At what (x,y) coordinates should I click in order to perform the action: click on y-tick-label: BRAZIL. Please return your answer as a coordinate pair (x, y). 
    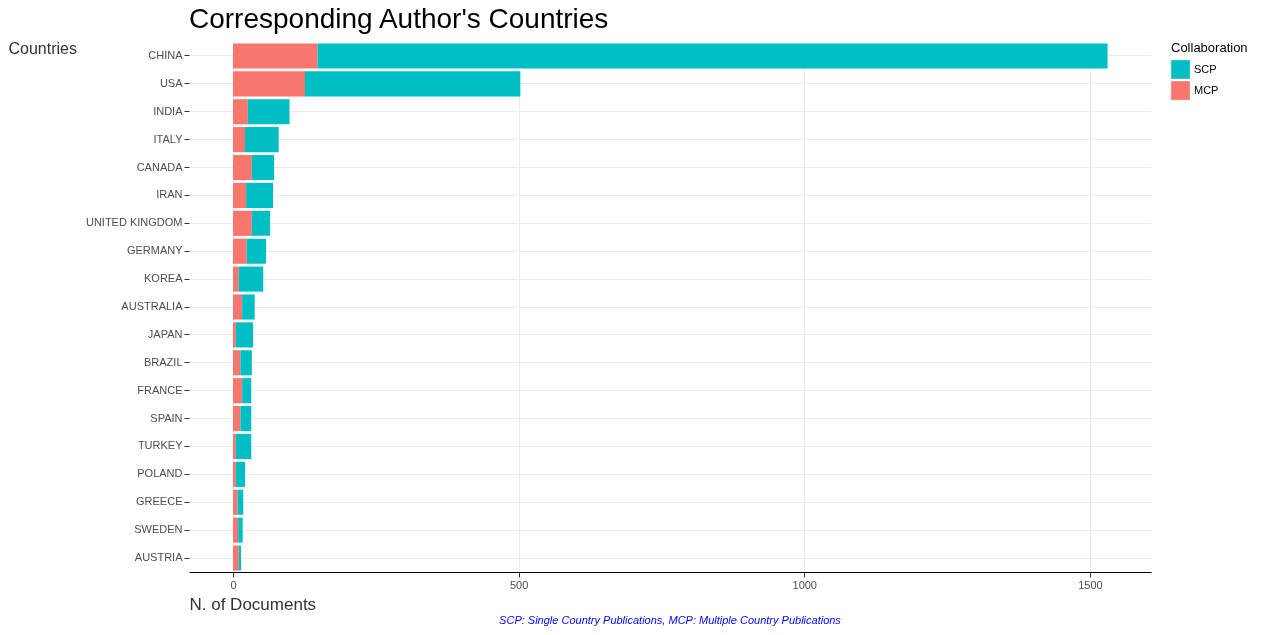
    Looking at the image, I should click on (163, 361).